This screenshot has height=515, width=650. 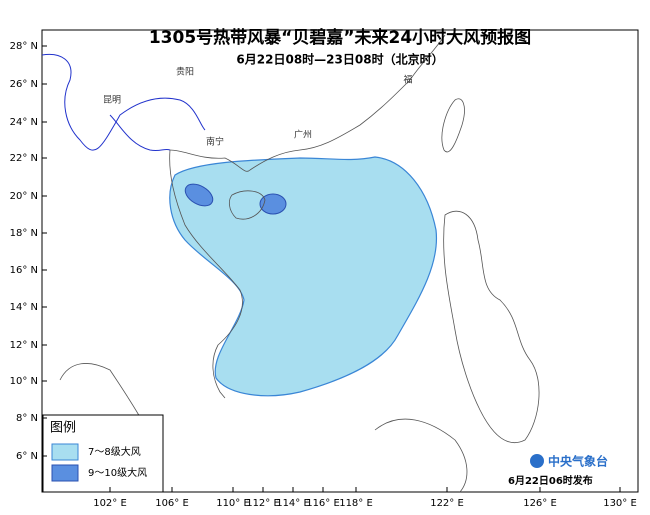 What do you see at coordinates (578, 461) in the screenshot?
I see `agency-name: 中央气象台` at bounding box center [578, 461].